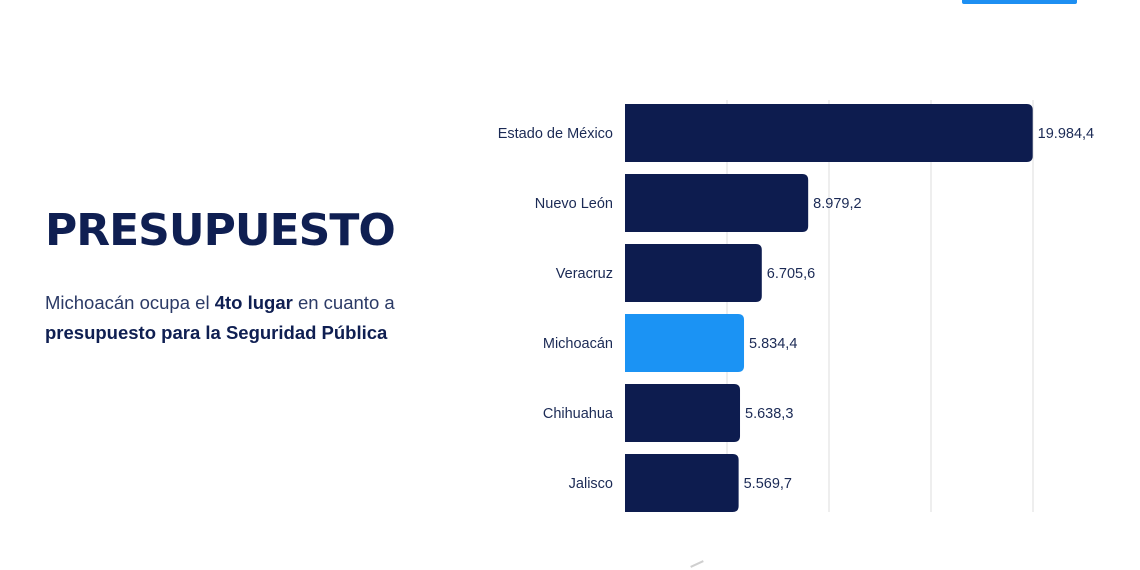 The image size is (1140, 570). Describe the element at coordinates (837, 204) in the screenshot. I see `value-label-1: 8.979,2` at that location.